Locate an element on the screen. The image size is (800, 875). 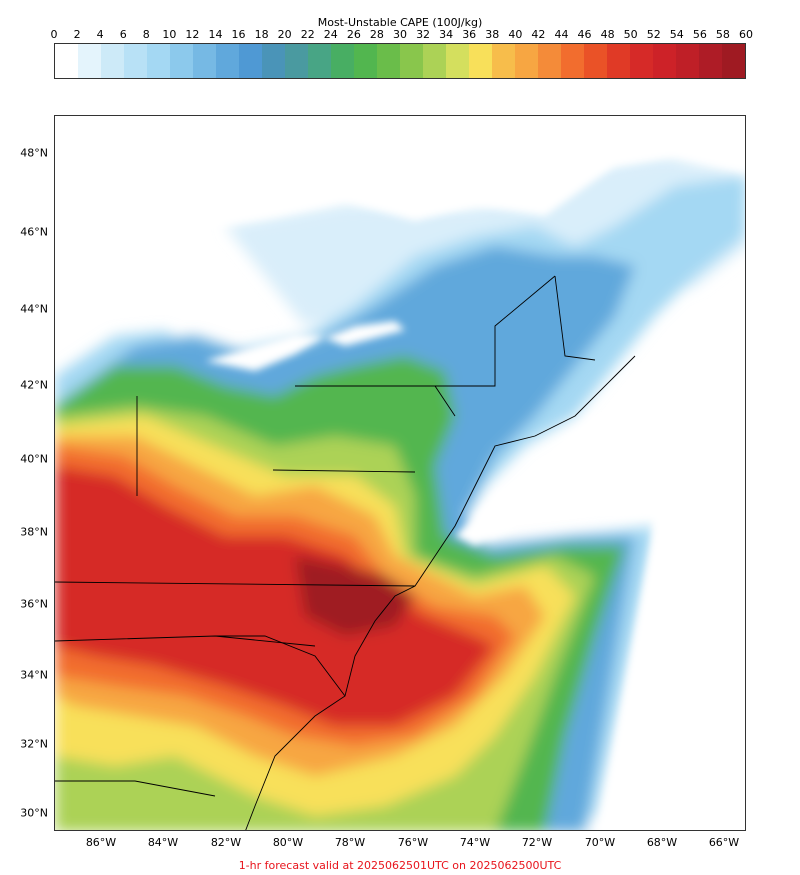
cape-dark-red-region is located at coordinates (355, 596).